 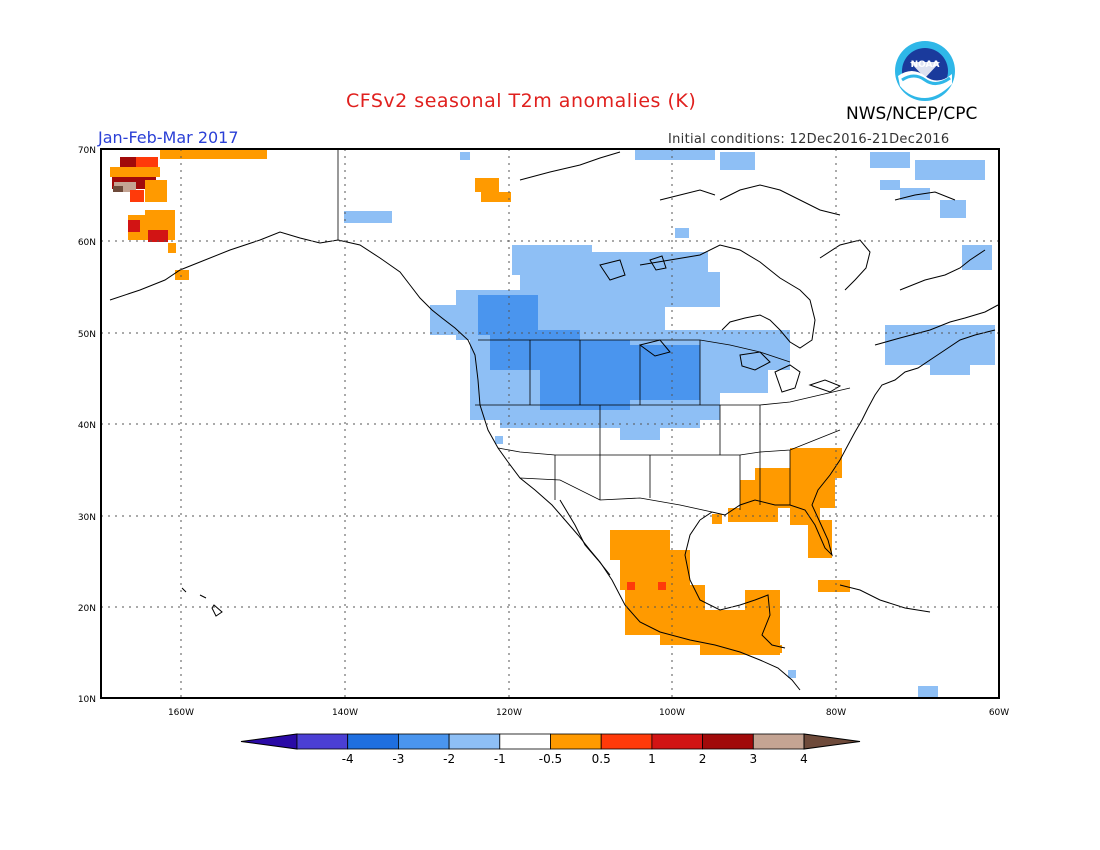 What do you see at coordinates (912, 114) in the screenshot?
I see `agency-label: NWS/NCEP/CPC` at bounding box center [912, 114].